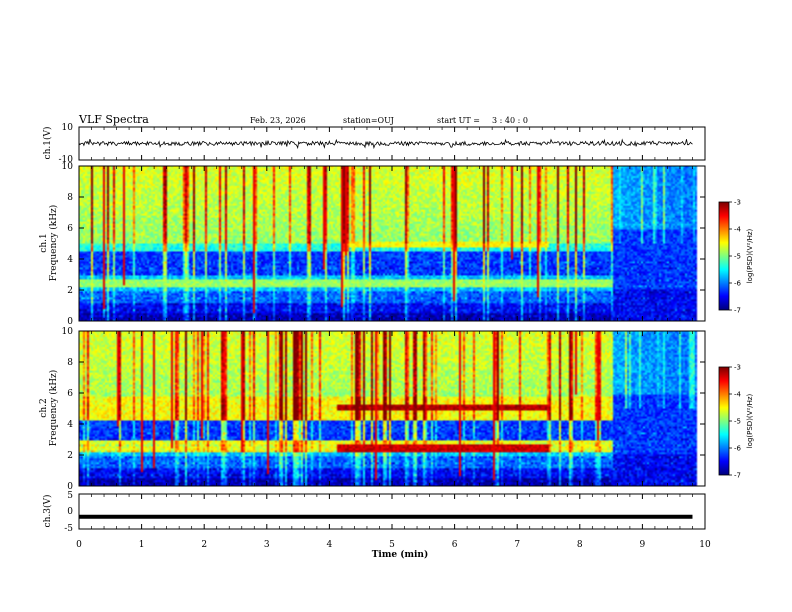  Describe the element at coordinates (79, 545) in the screenshot. I see `xtick-label: 0` at that location.